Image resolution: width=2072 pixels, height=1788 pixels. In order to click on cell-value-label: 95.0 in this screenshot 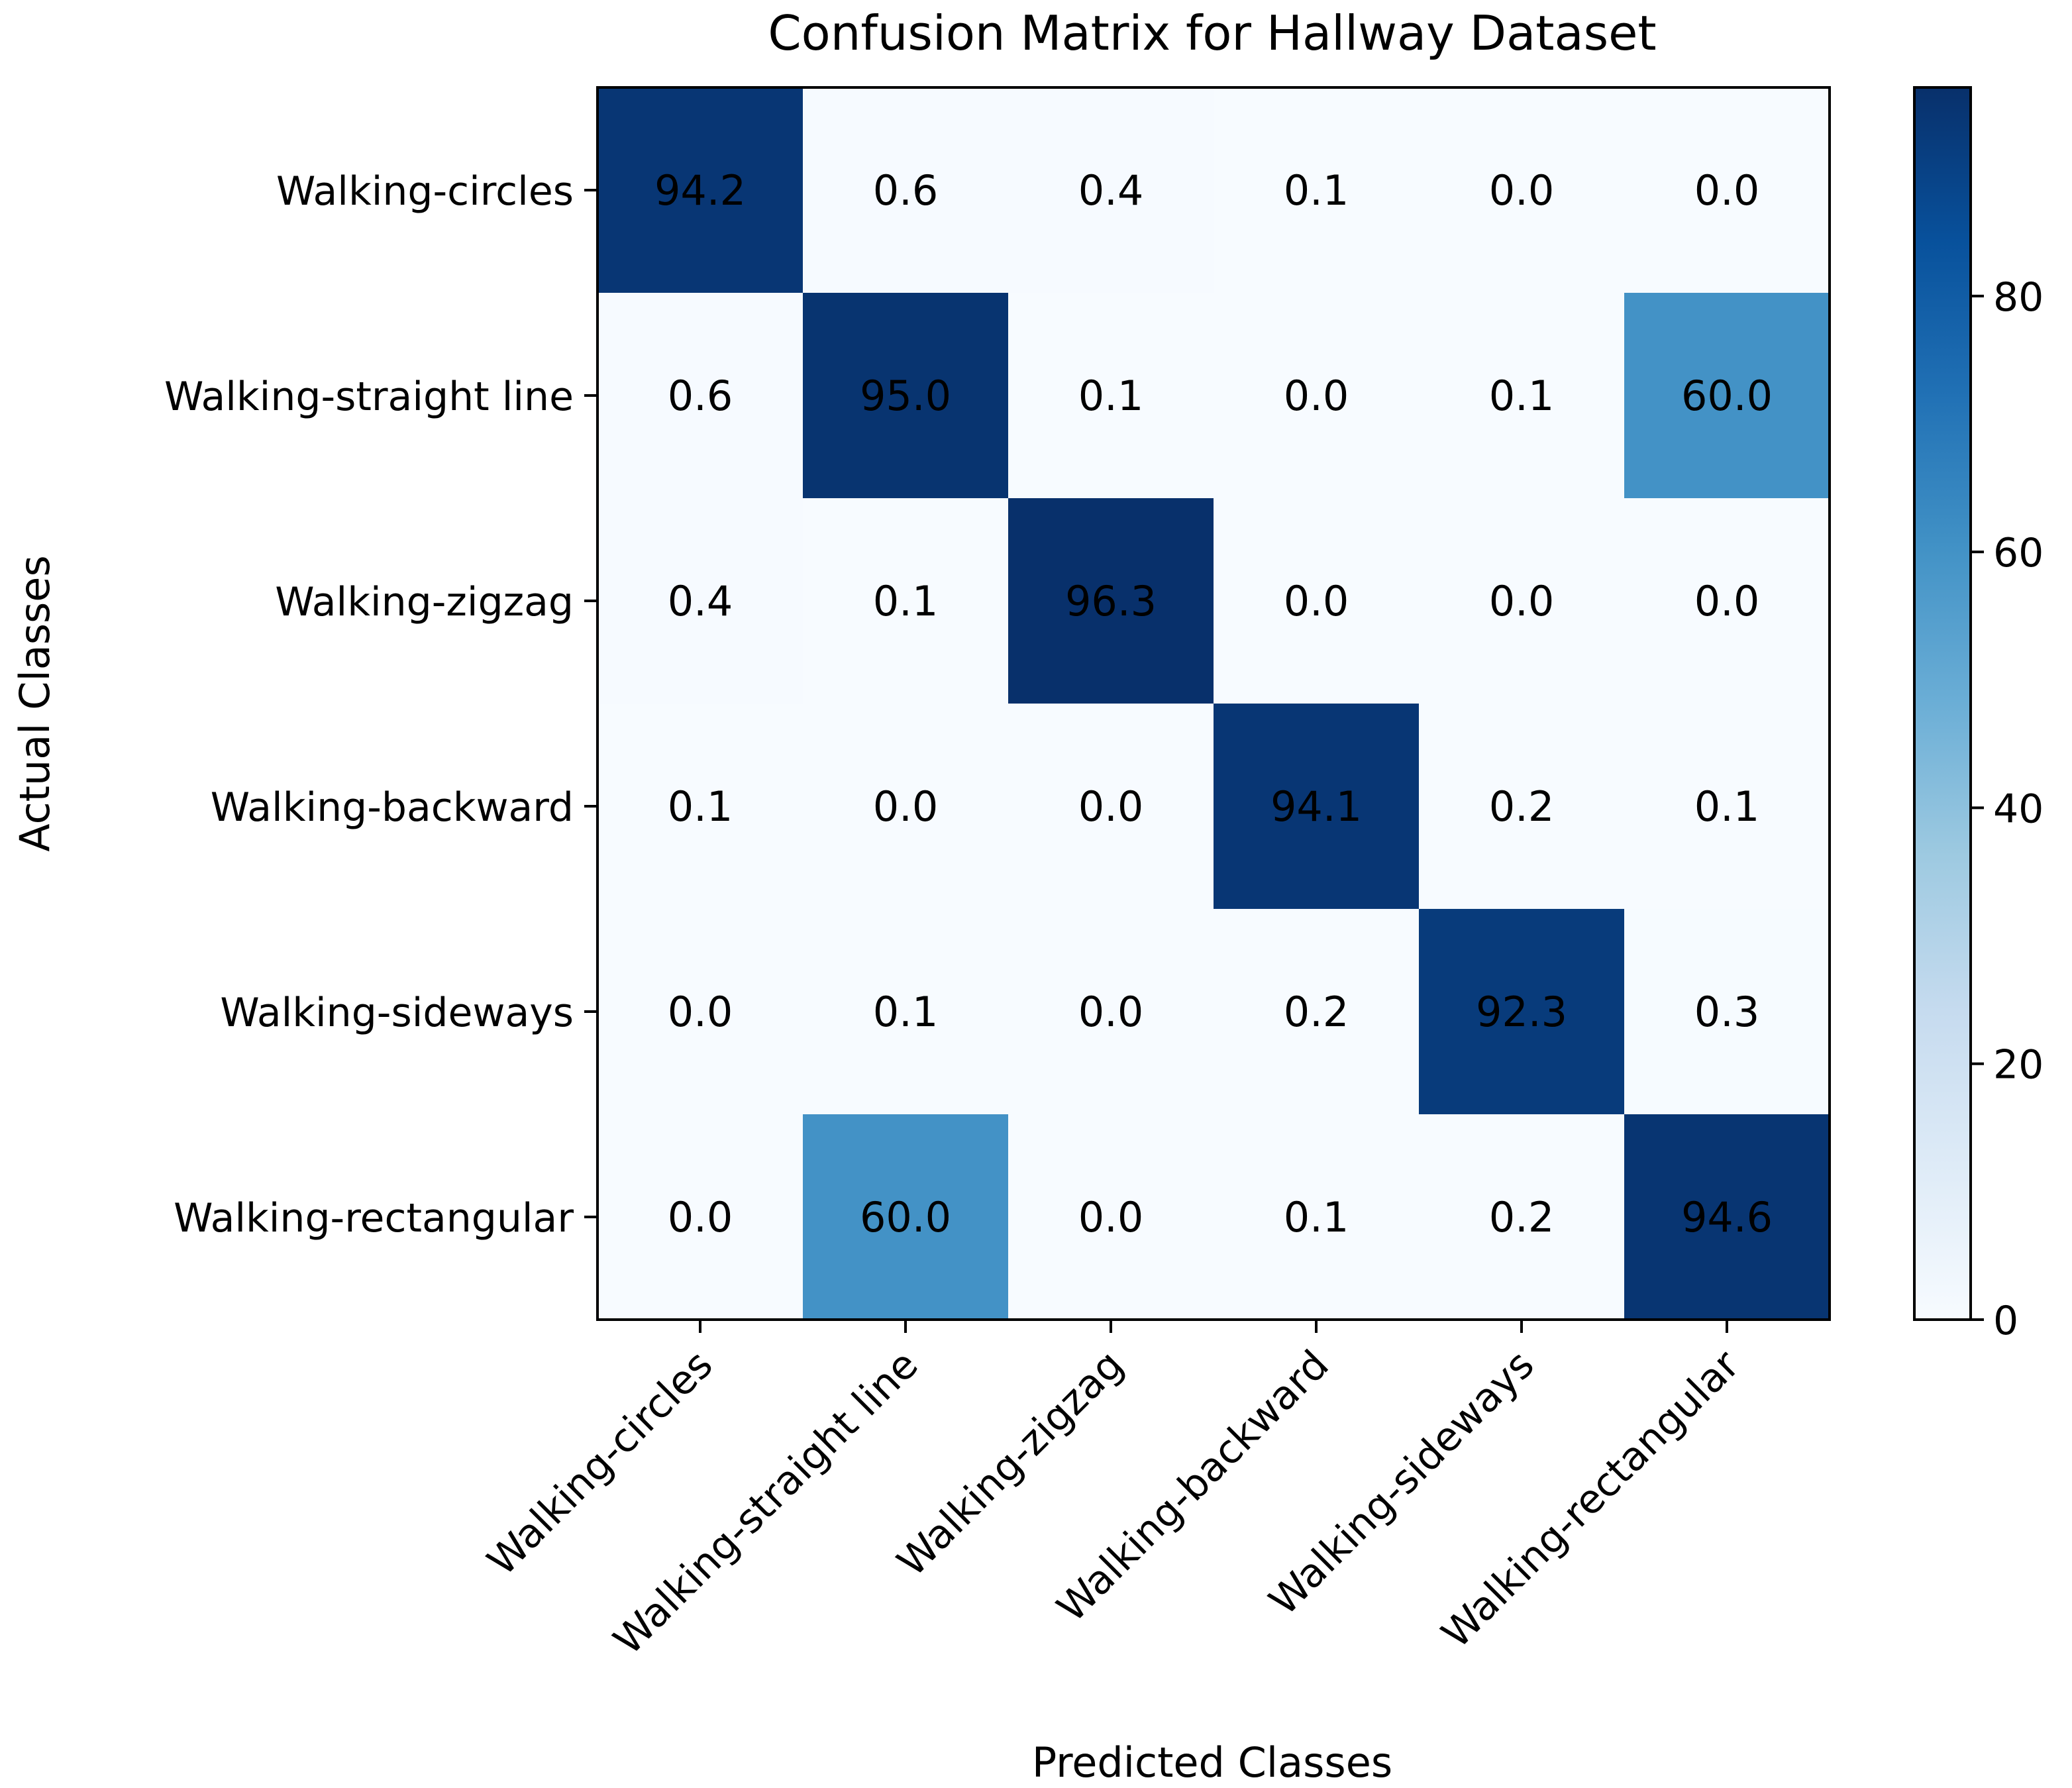, I will do `click(905, 396)`.